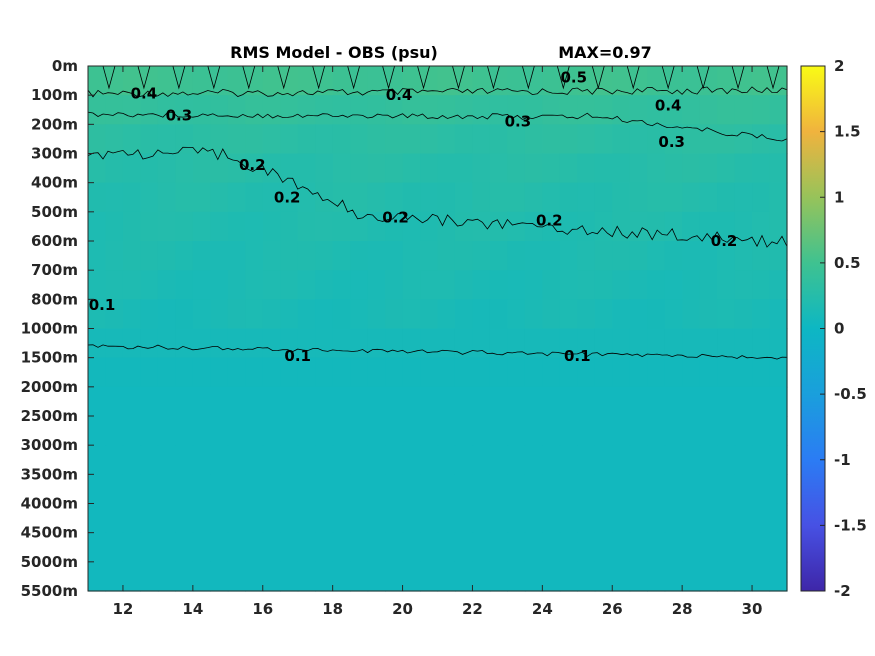 The width and height of the screenshot is (875, 656). What do you see at coordinates (49, 445) in the screenshot?
I see `y-tick-label: 3000m` at bounding box center [49, 445].